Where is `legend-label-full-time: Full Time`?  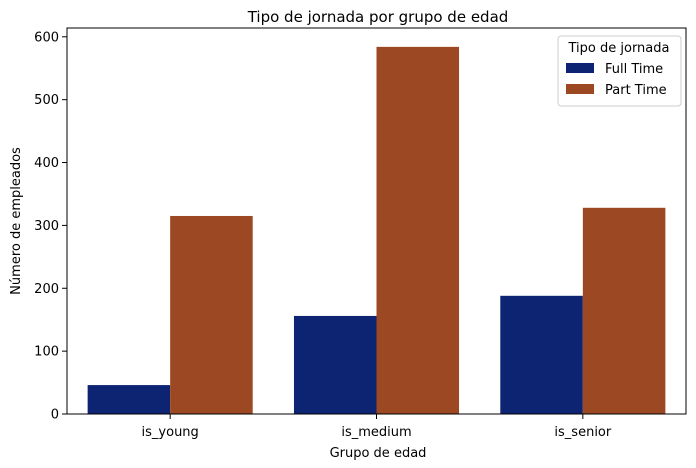 legend-label-full-time: Full Time is located at coordinates (634, 69).